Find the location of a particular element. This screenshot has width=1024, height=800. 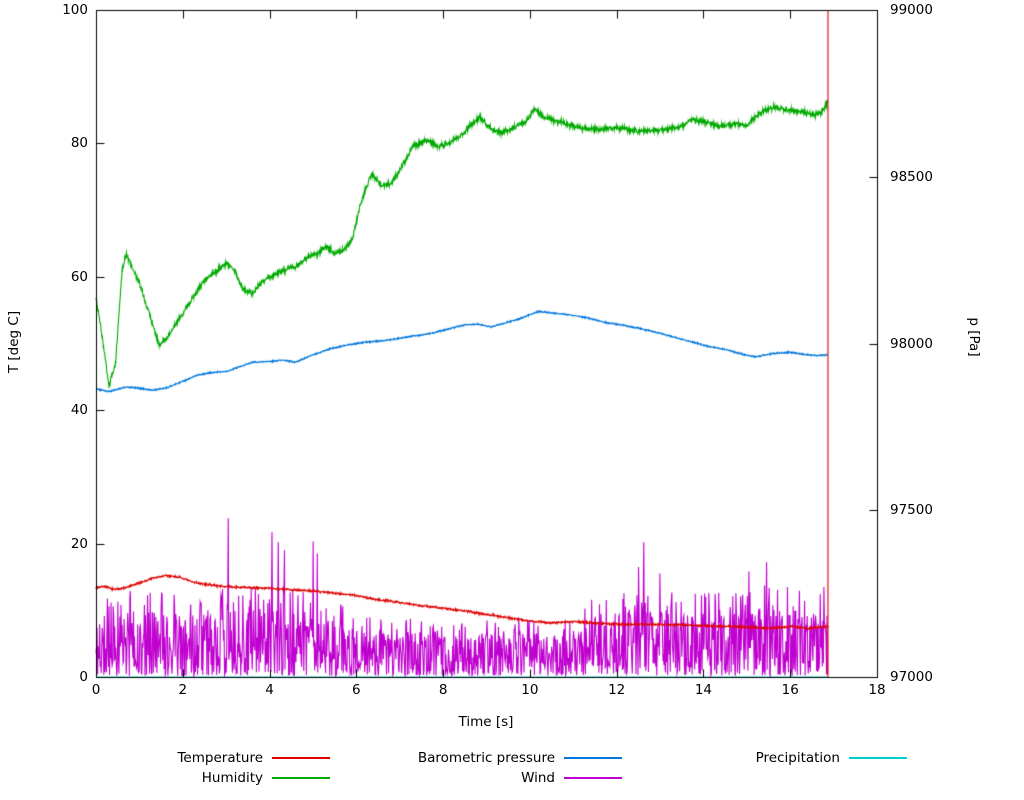

y2-tick-label: 97500 is located at coordinates (911, 510).